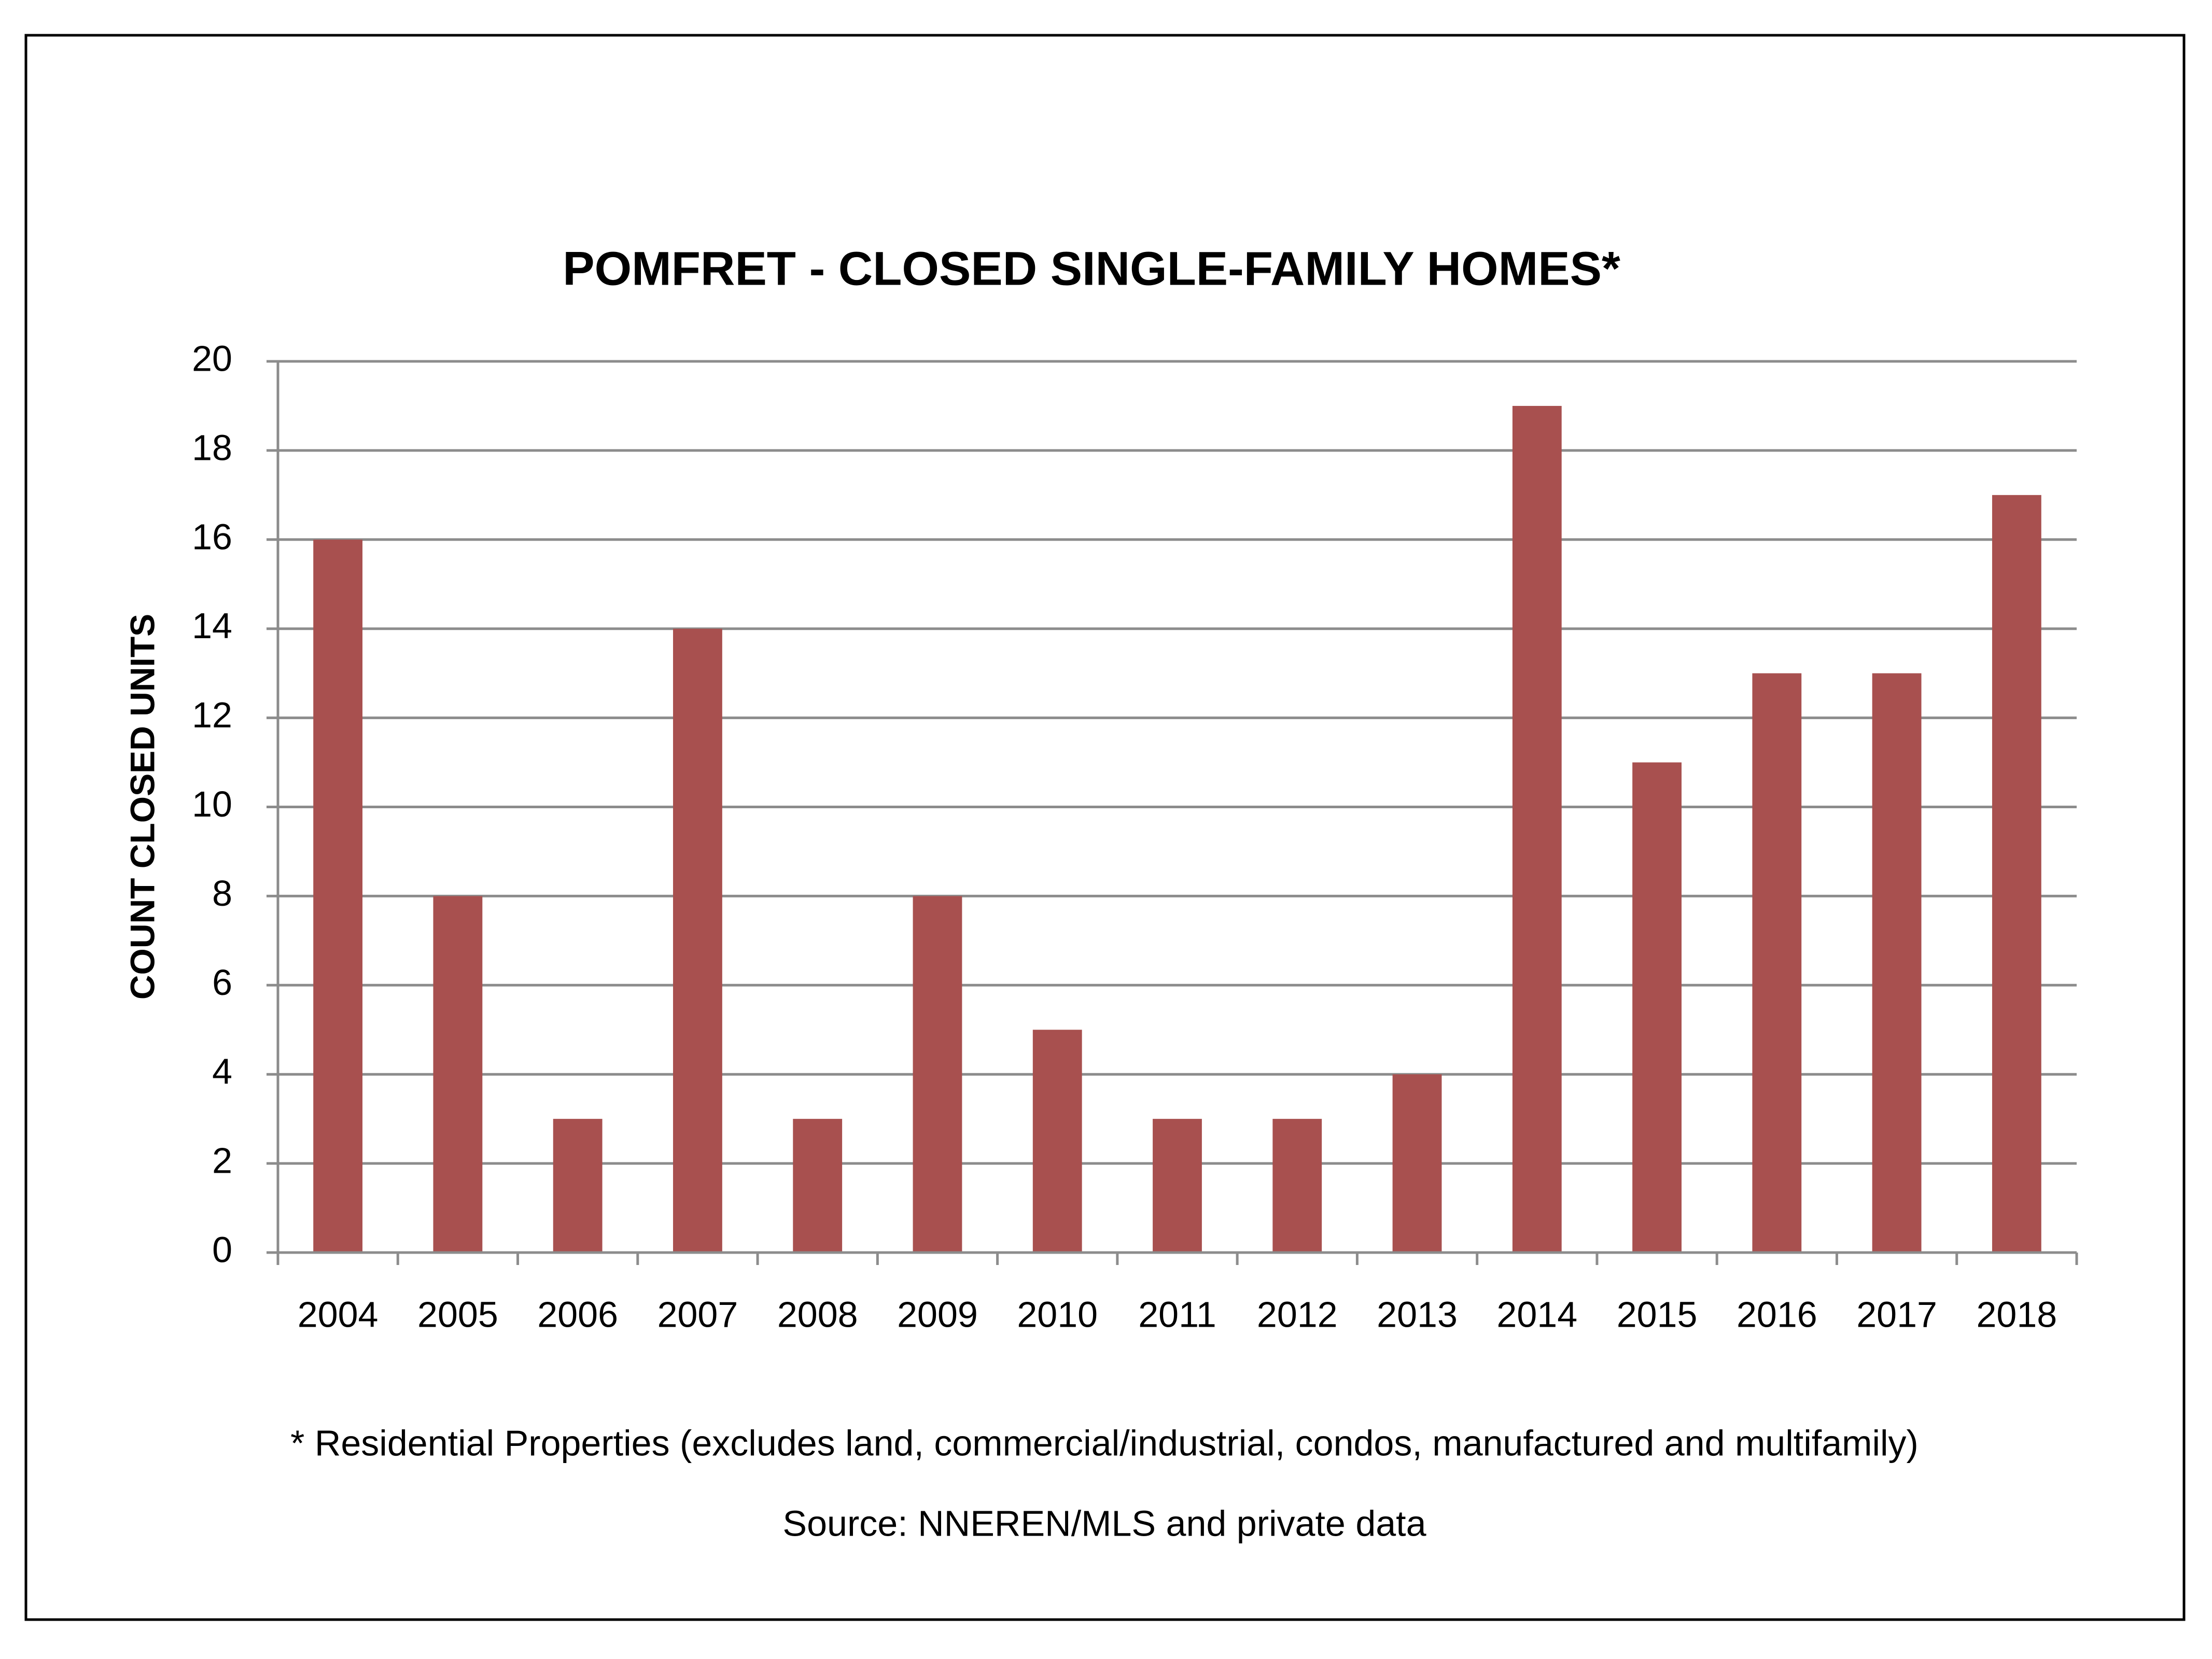  I want to click on x-tick-label: 2004, so click(338, 1314).